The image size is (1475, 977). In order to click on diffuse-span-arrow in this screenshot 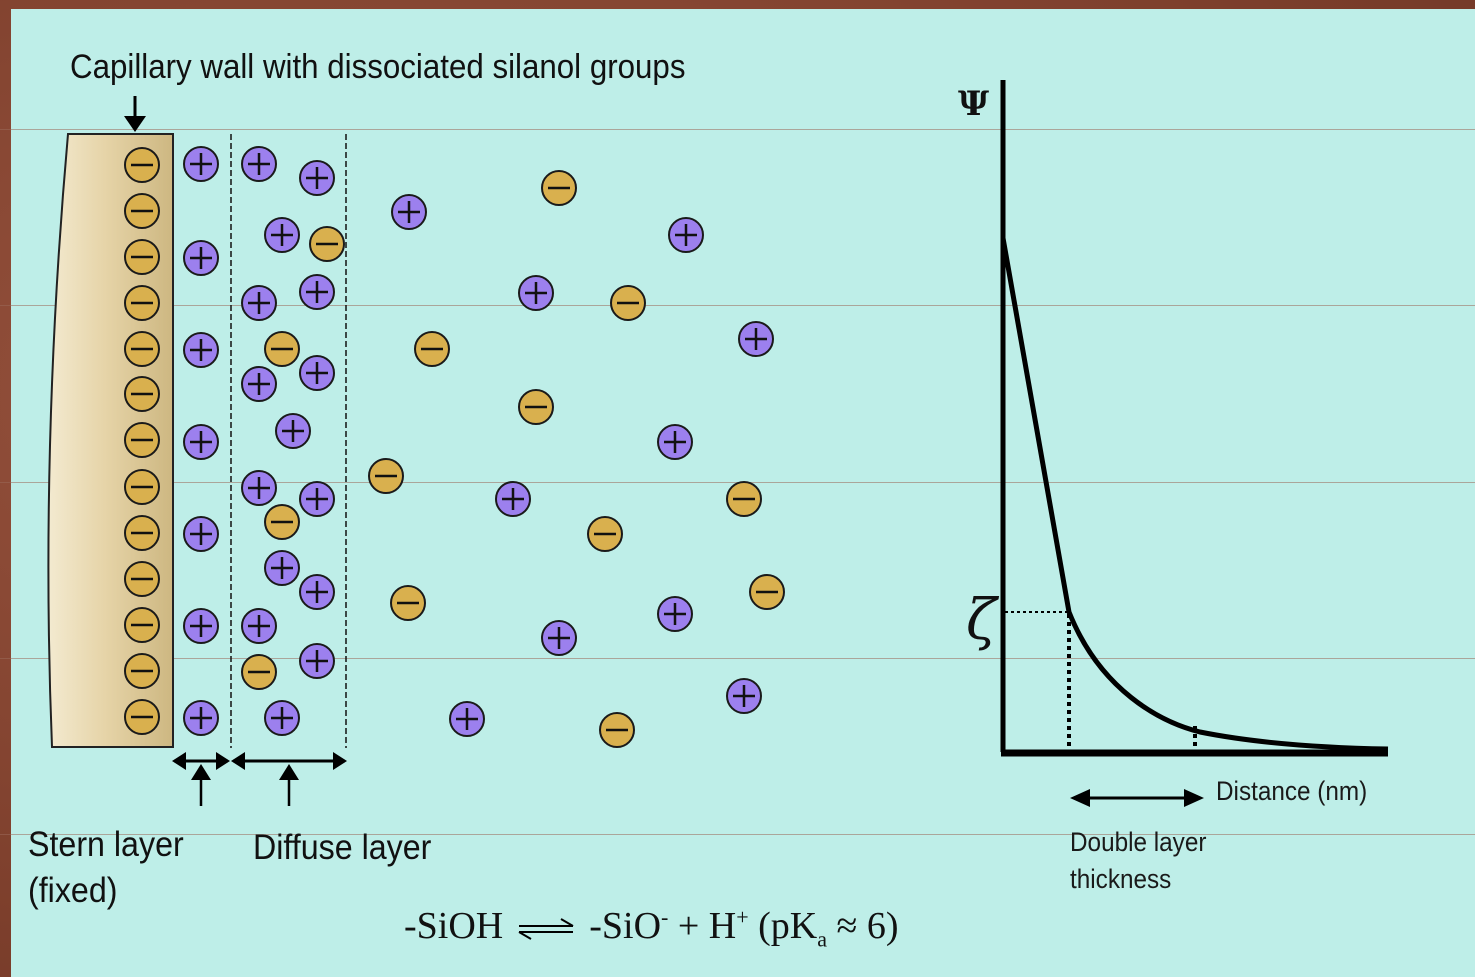, I will do `click(289, 761)`.